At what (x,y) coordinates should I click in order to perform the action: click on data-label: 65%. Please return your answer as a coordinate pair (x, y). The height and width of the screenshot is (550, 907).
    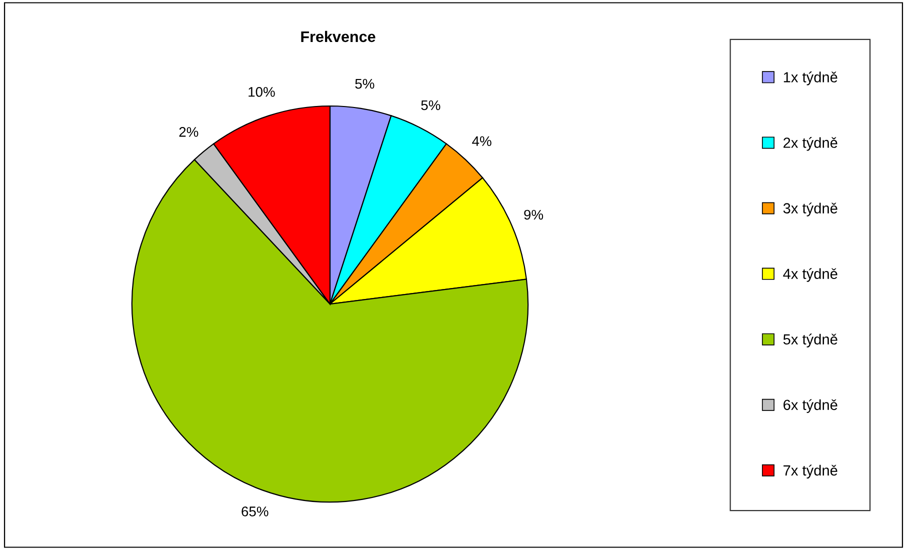
    Looking at the image, I should click on (255, 511).